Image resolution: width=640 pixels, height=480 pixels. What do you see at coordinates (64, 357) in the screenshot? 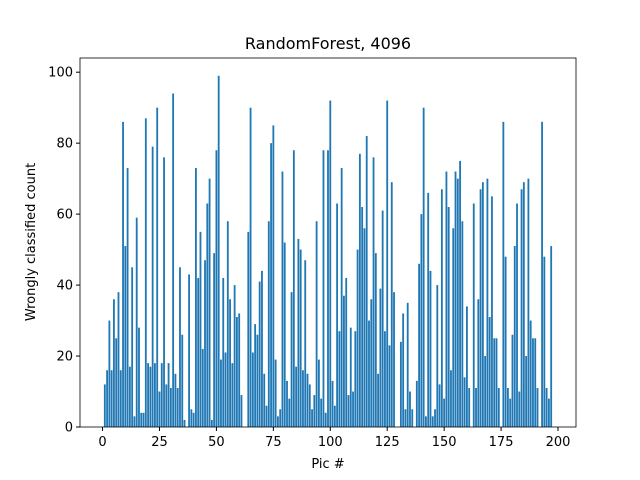
I see `y-tick-label: 20` at bounding box center [64, 357].